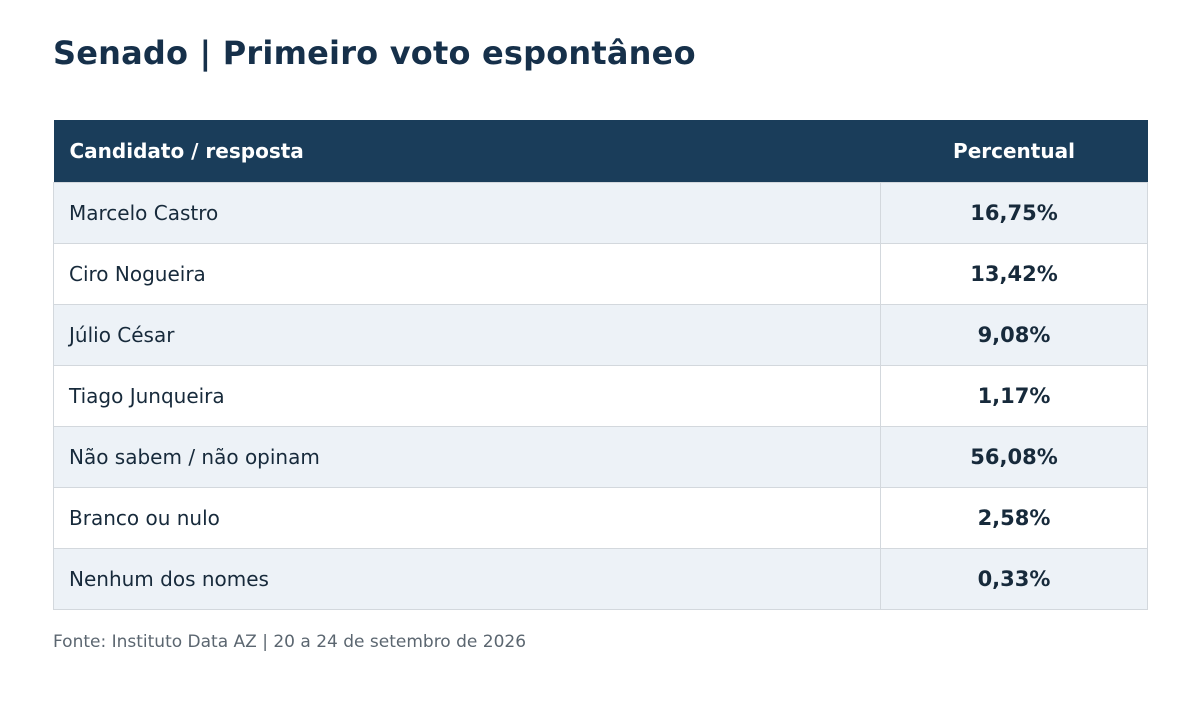  I want to click on percent-value: 16,75%, so click(1014, 213).